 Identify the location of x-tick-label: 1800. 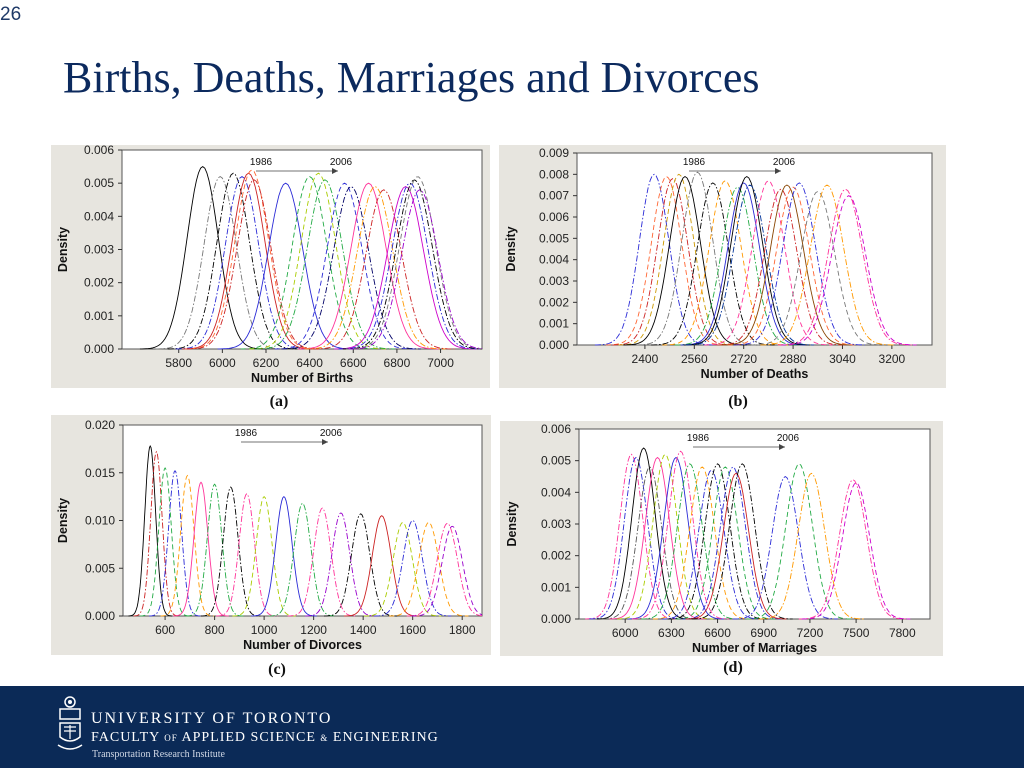
(462, 630).